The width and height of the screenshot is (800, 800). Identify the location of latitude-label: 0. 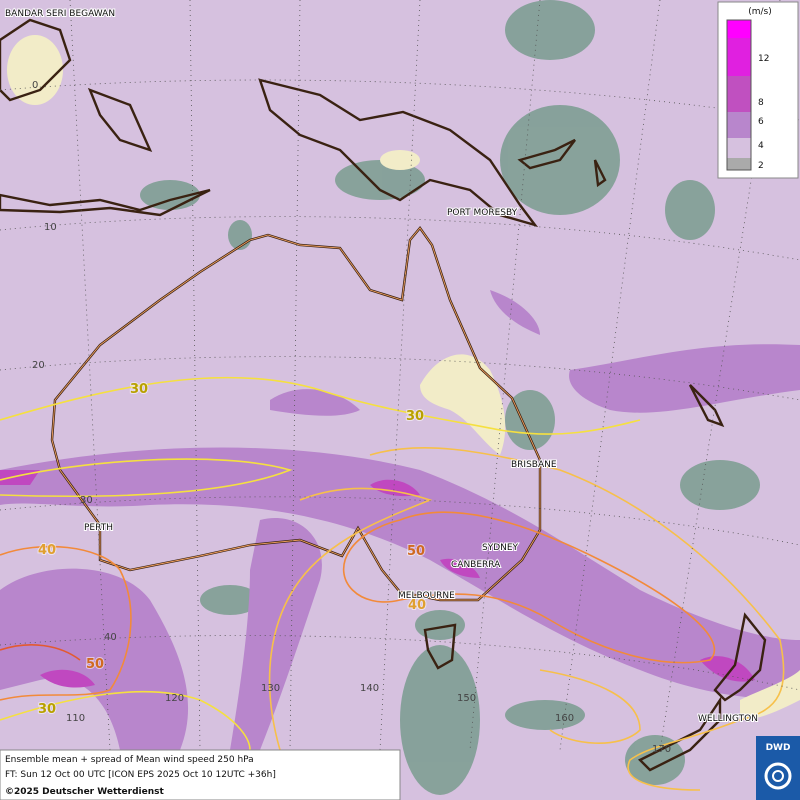
(35, 85).